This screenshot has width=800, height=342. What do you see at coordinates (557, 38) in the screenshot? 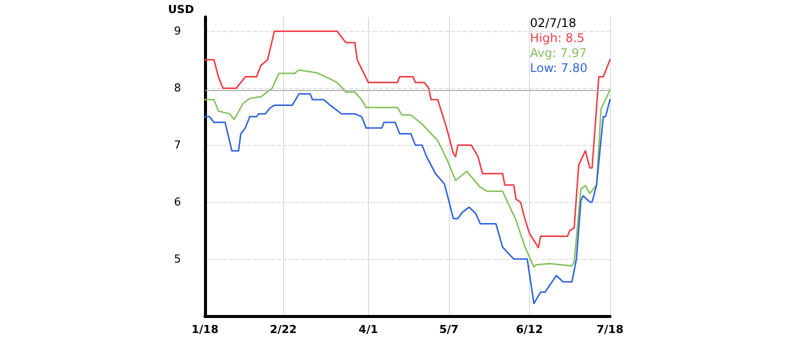
I see `annotation: High: 8.5` at bounding box center [557, 38].